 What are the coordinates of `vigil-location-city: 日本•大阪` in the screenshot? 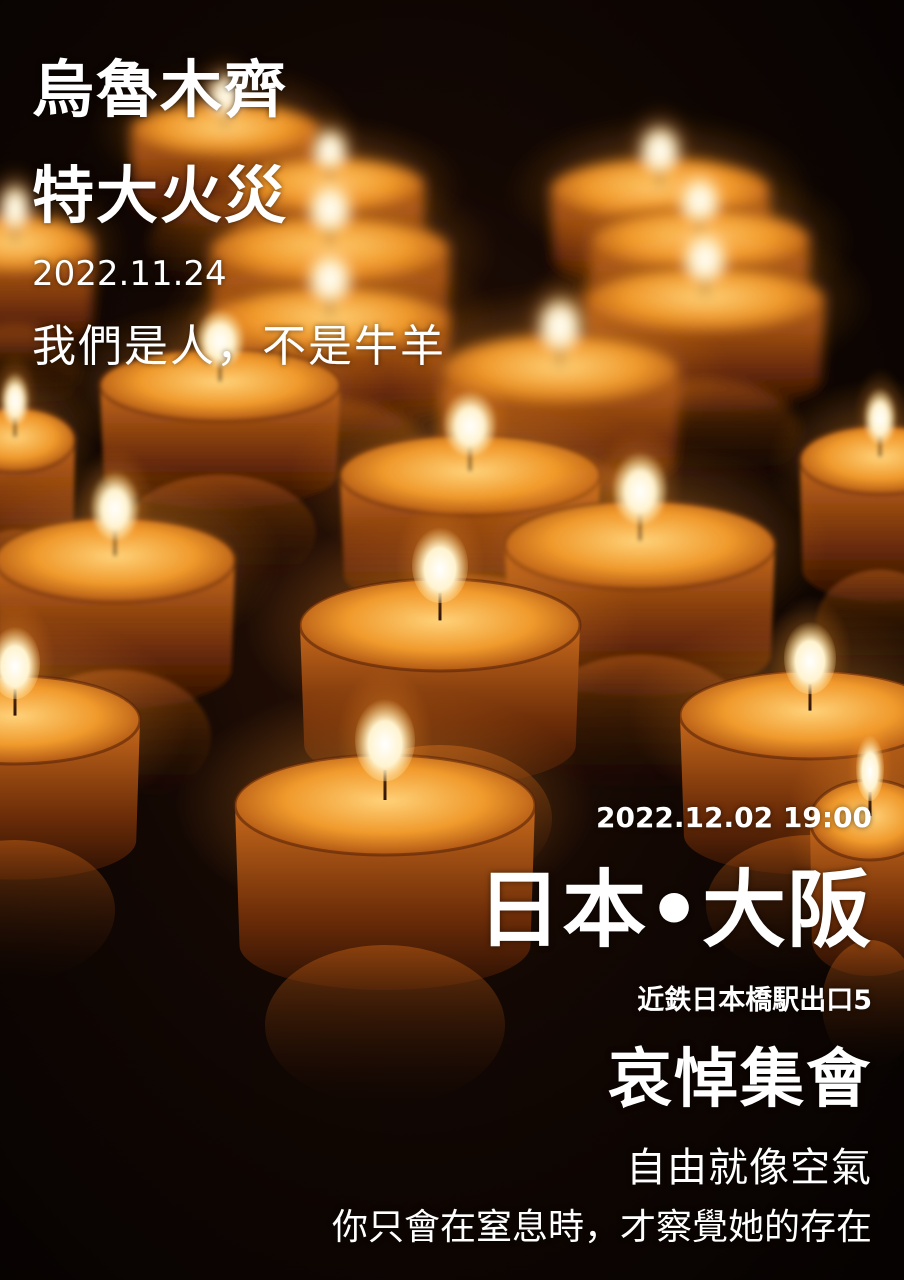 It's located at (674, 910).